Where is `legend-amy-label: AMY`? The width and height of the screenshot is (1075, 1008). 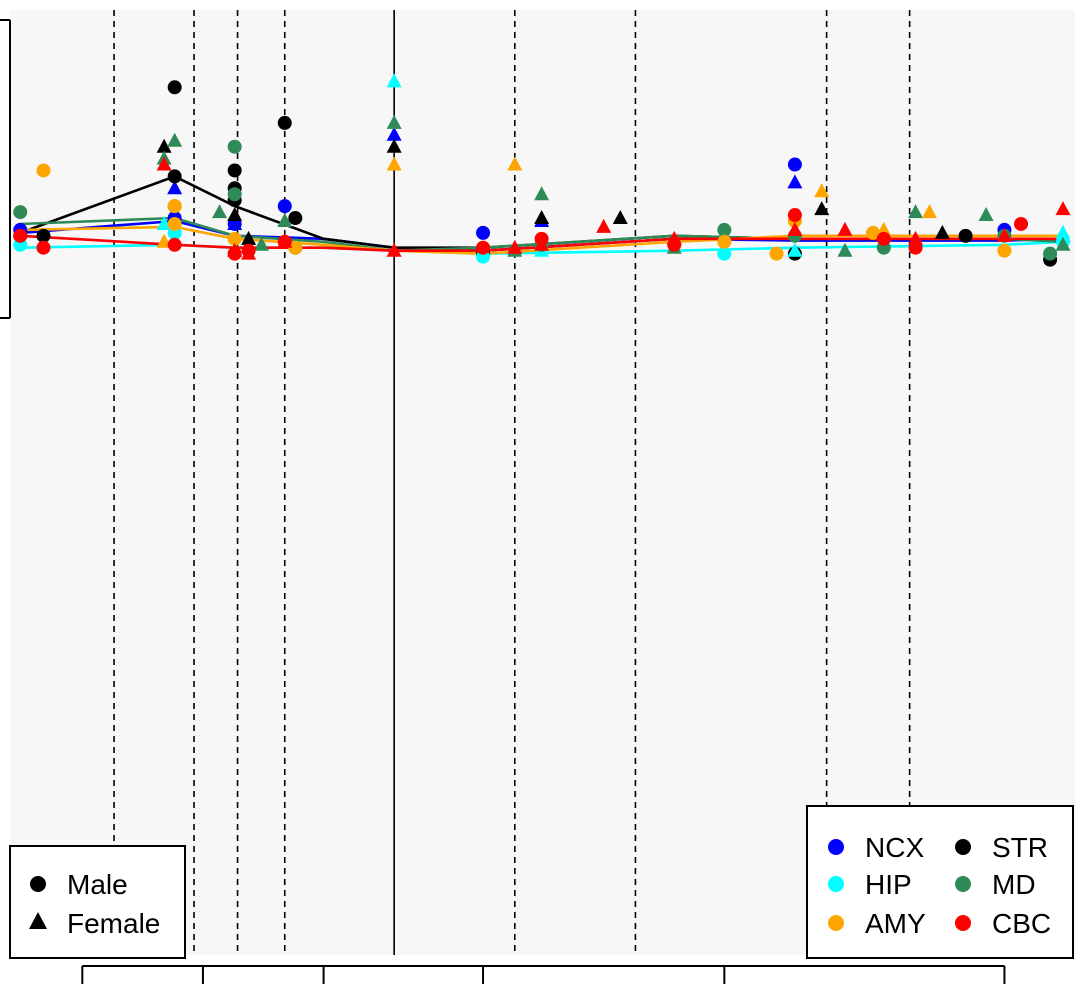 legend-amy-label: AMY is located at coordinates (895, 923).